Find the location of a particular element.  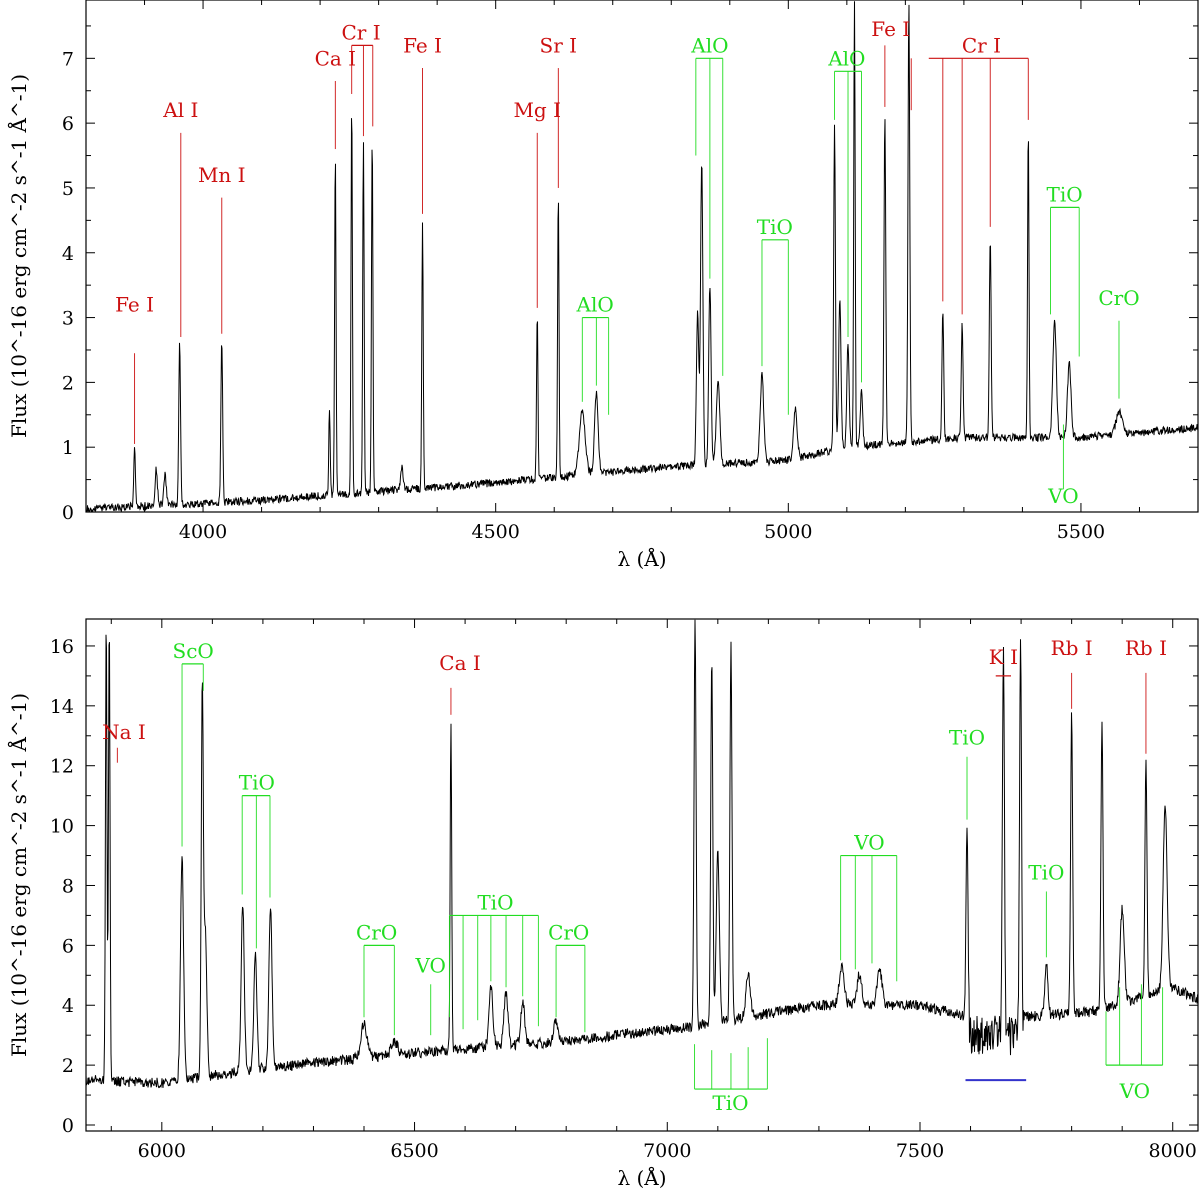

x-tick-label: 6000 is located at coordinates (162, 1151).